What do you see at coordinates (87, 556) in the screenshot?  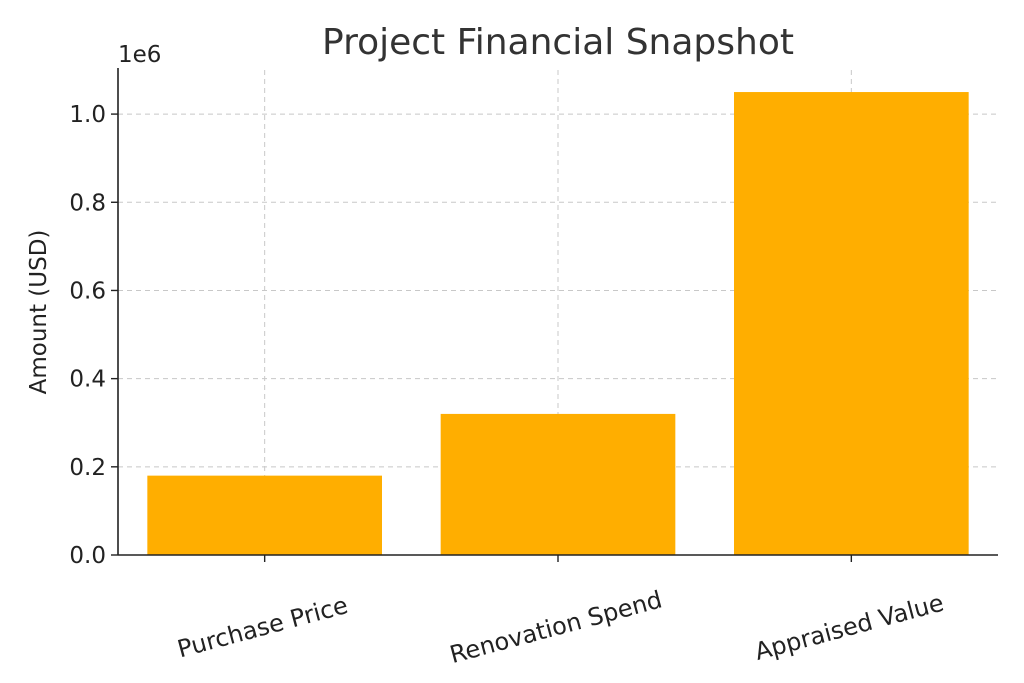 I see `y-tick-label: 0.0` at bounding box center [87, 556].